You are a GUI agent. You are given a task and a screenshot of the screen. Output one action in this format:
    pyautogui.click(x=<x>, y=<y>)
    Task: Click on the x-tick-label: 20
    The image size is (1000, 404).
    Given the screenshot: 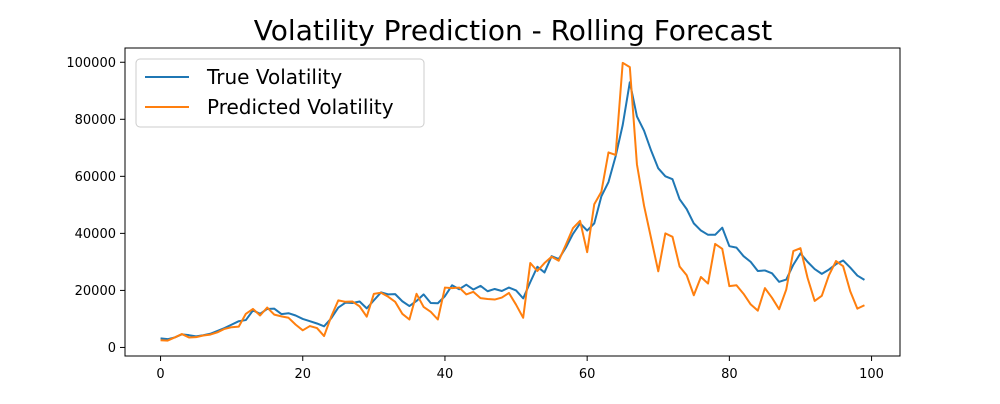 What is the action you would take?
    pyautogui.click(x=302, y=374)
    